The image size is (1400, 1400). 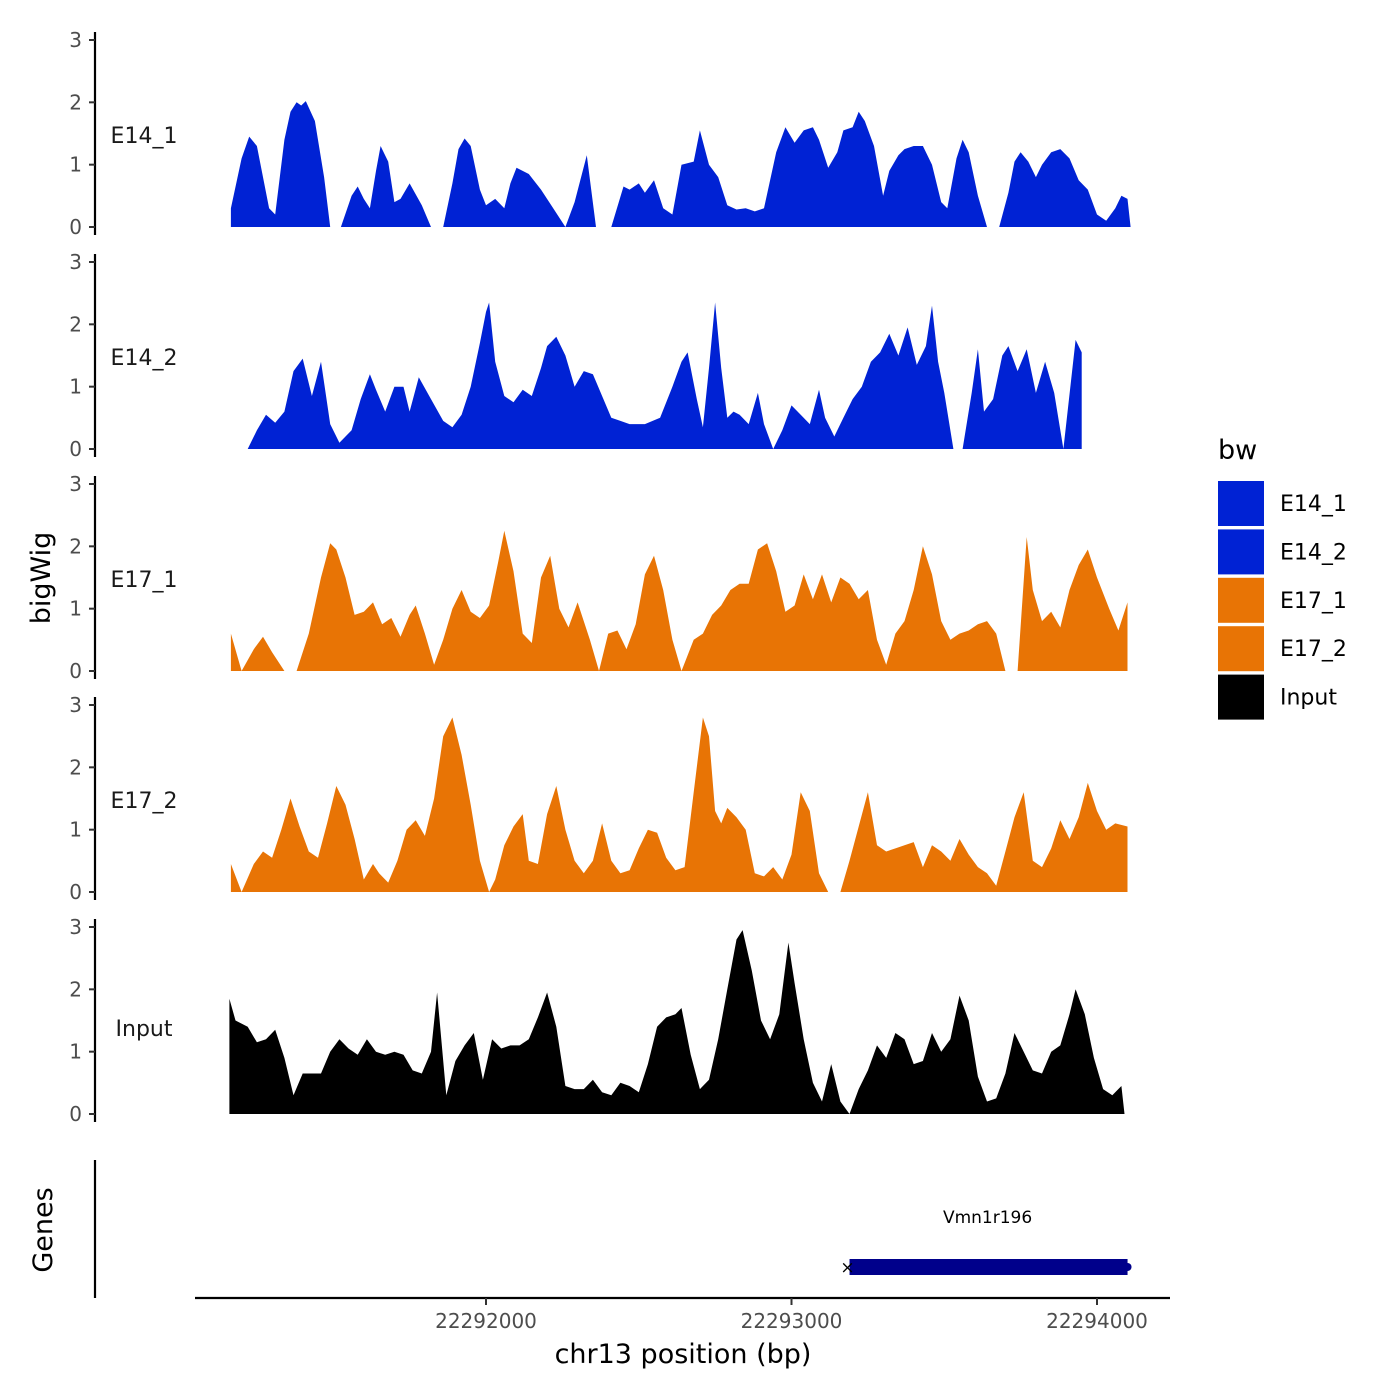 I want to click on track-label: Input, so click(x=144, y=1029).